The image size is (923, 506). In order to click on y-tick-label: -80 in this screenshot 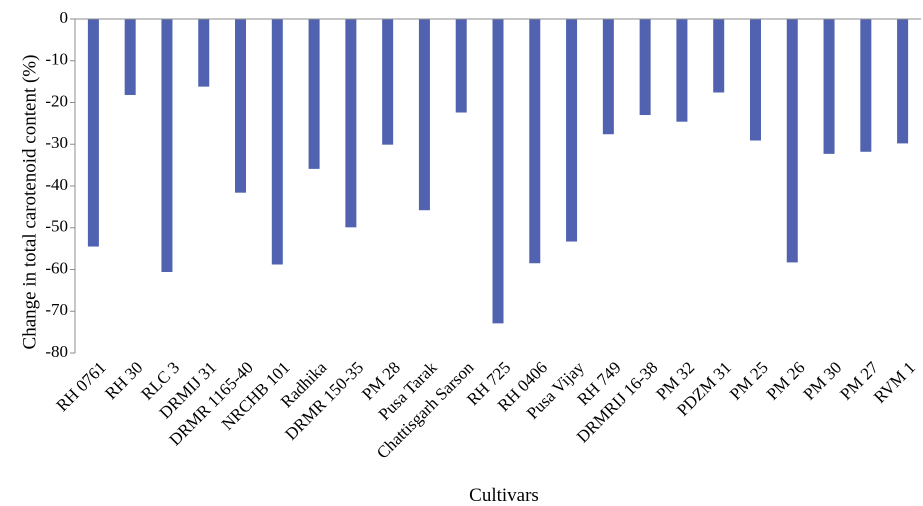, I will do `click(56, 351)`.